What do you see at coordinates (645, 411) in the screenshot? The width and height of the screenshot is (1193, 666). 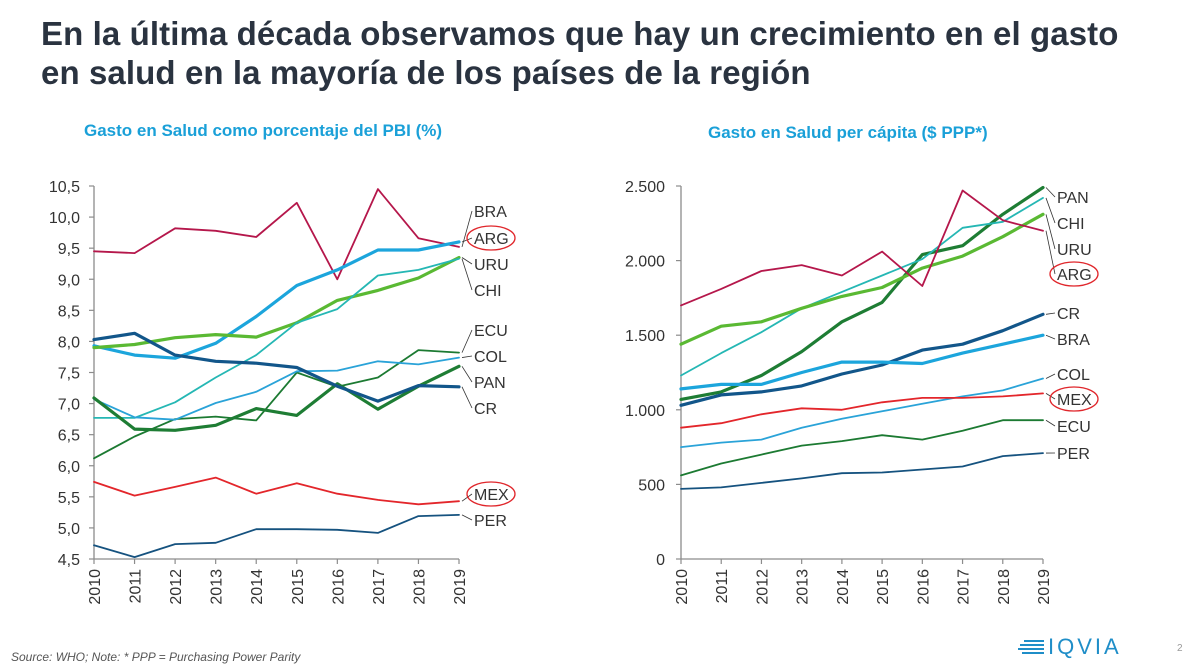 I see `right-y-tick-label: 1.000` at bounding box center [645, 411].